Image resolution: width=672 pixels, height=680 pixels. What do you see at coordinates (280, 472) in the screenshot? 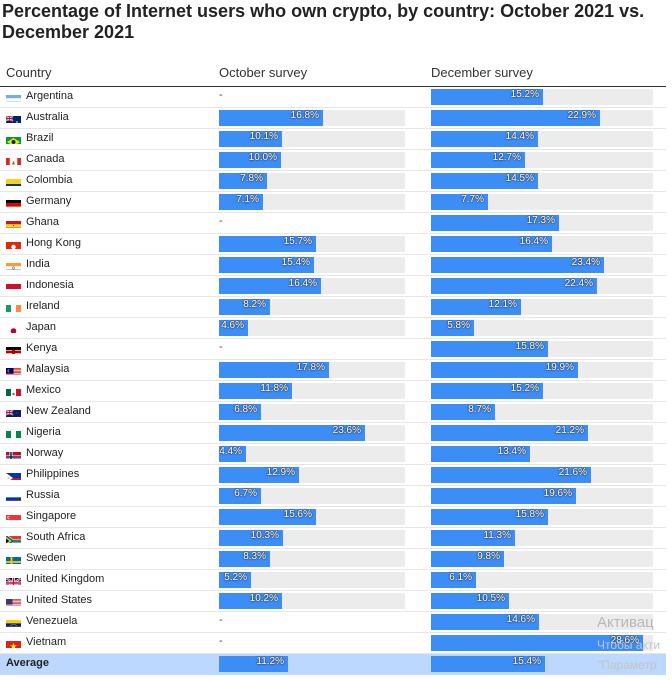
I see `october-value-label: 12.9%` at bounding box center [280, 472].